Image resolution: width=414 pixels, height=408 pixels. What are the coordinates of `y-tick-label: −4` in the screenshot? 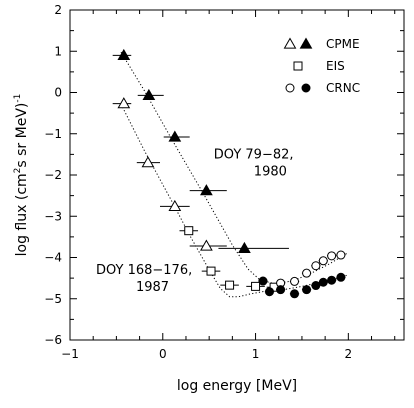 It's located at (53, 258).